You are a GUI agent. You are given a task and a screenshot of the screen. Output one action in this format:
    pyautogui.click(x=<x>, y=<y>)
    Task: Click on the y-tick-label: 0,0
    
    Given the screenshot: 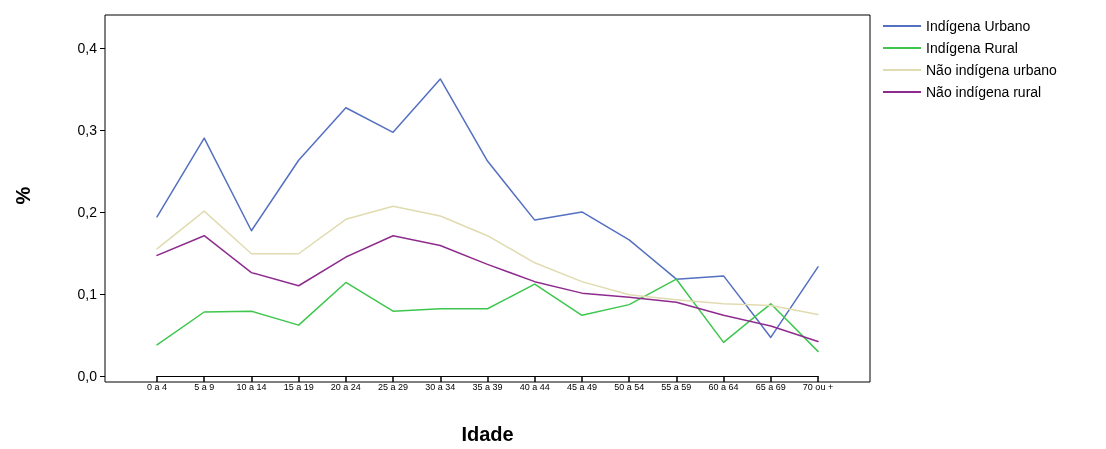 What is the action you would take?
    pyautogui.click(x=87, y=376)
    